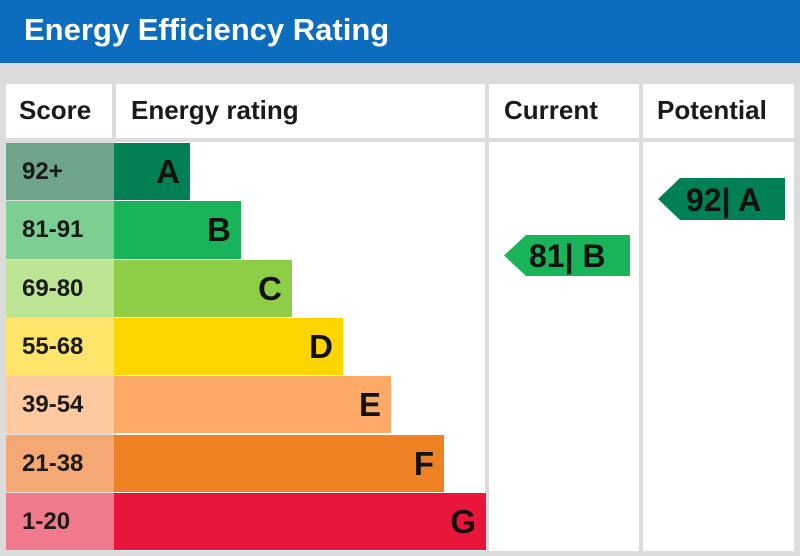 Image resolution: width=800 pixels, height=556 pixels. I want to click on score-range-f: 21-38, so click(53, 463).